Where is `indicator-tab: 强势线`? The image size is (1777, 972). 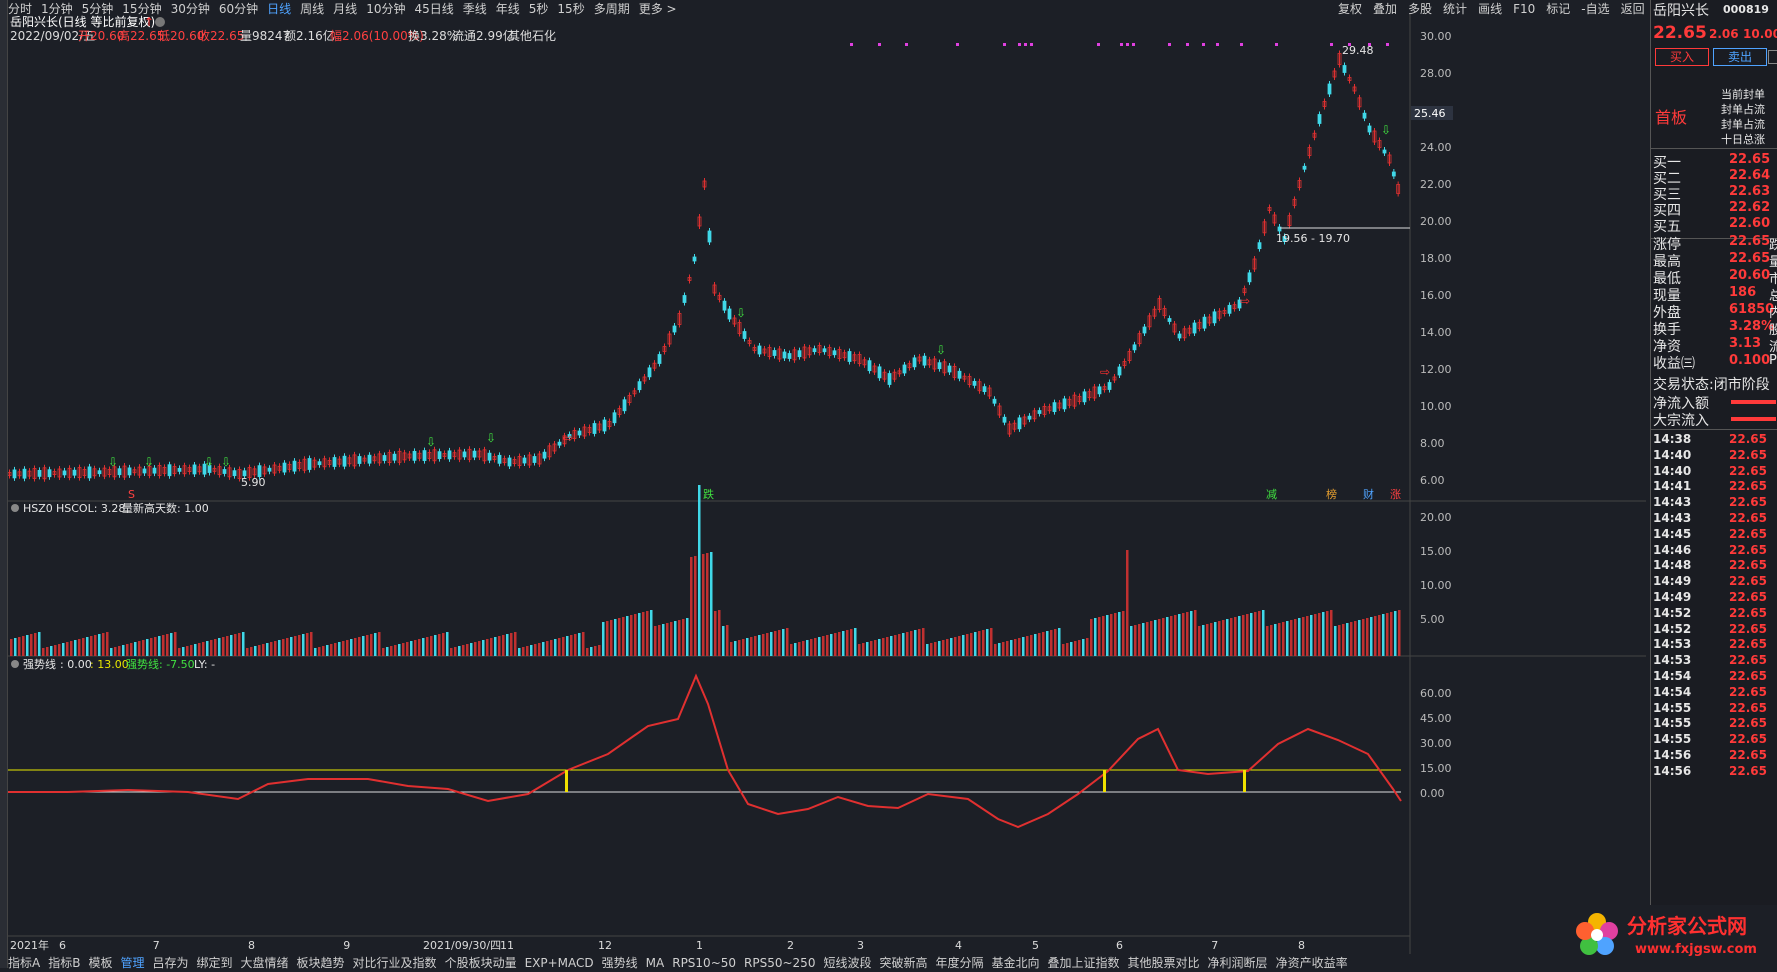
indicator-tab: 强势线 is located at coordinates (619, 963).